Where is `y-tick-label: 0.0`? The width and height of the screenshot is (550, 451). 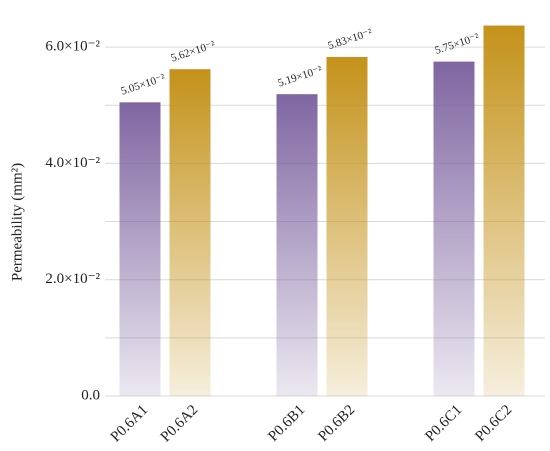
y-tick-label: 0.0 is located at coordinates (90, 395).